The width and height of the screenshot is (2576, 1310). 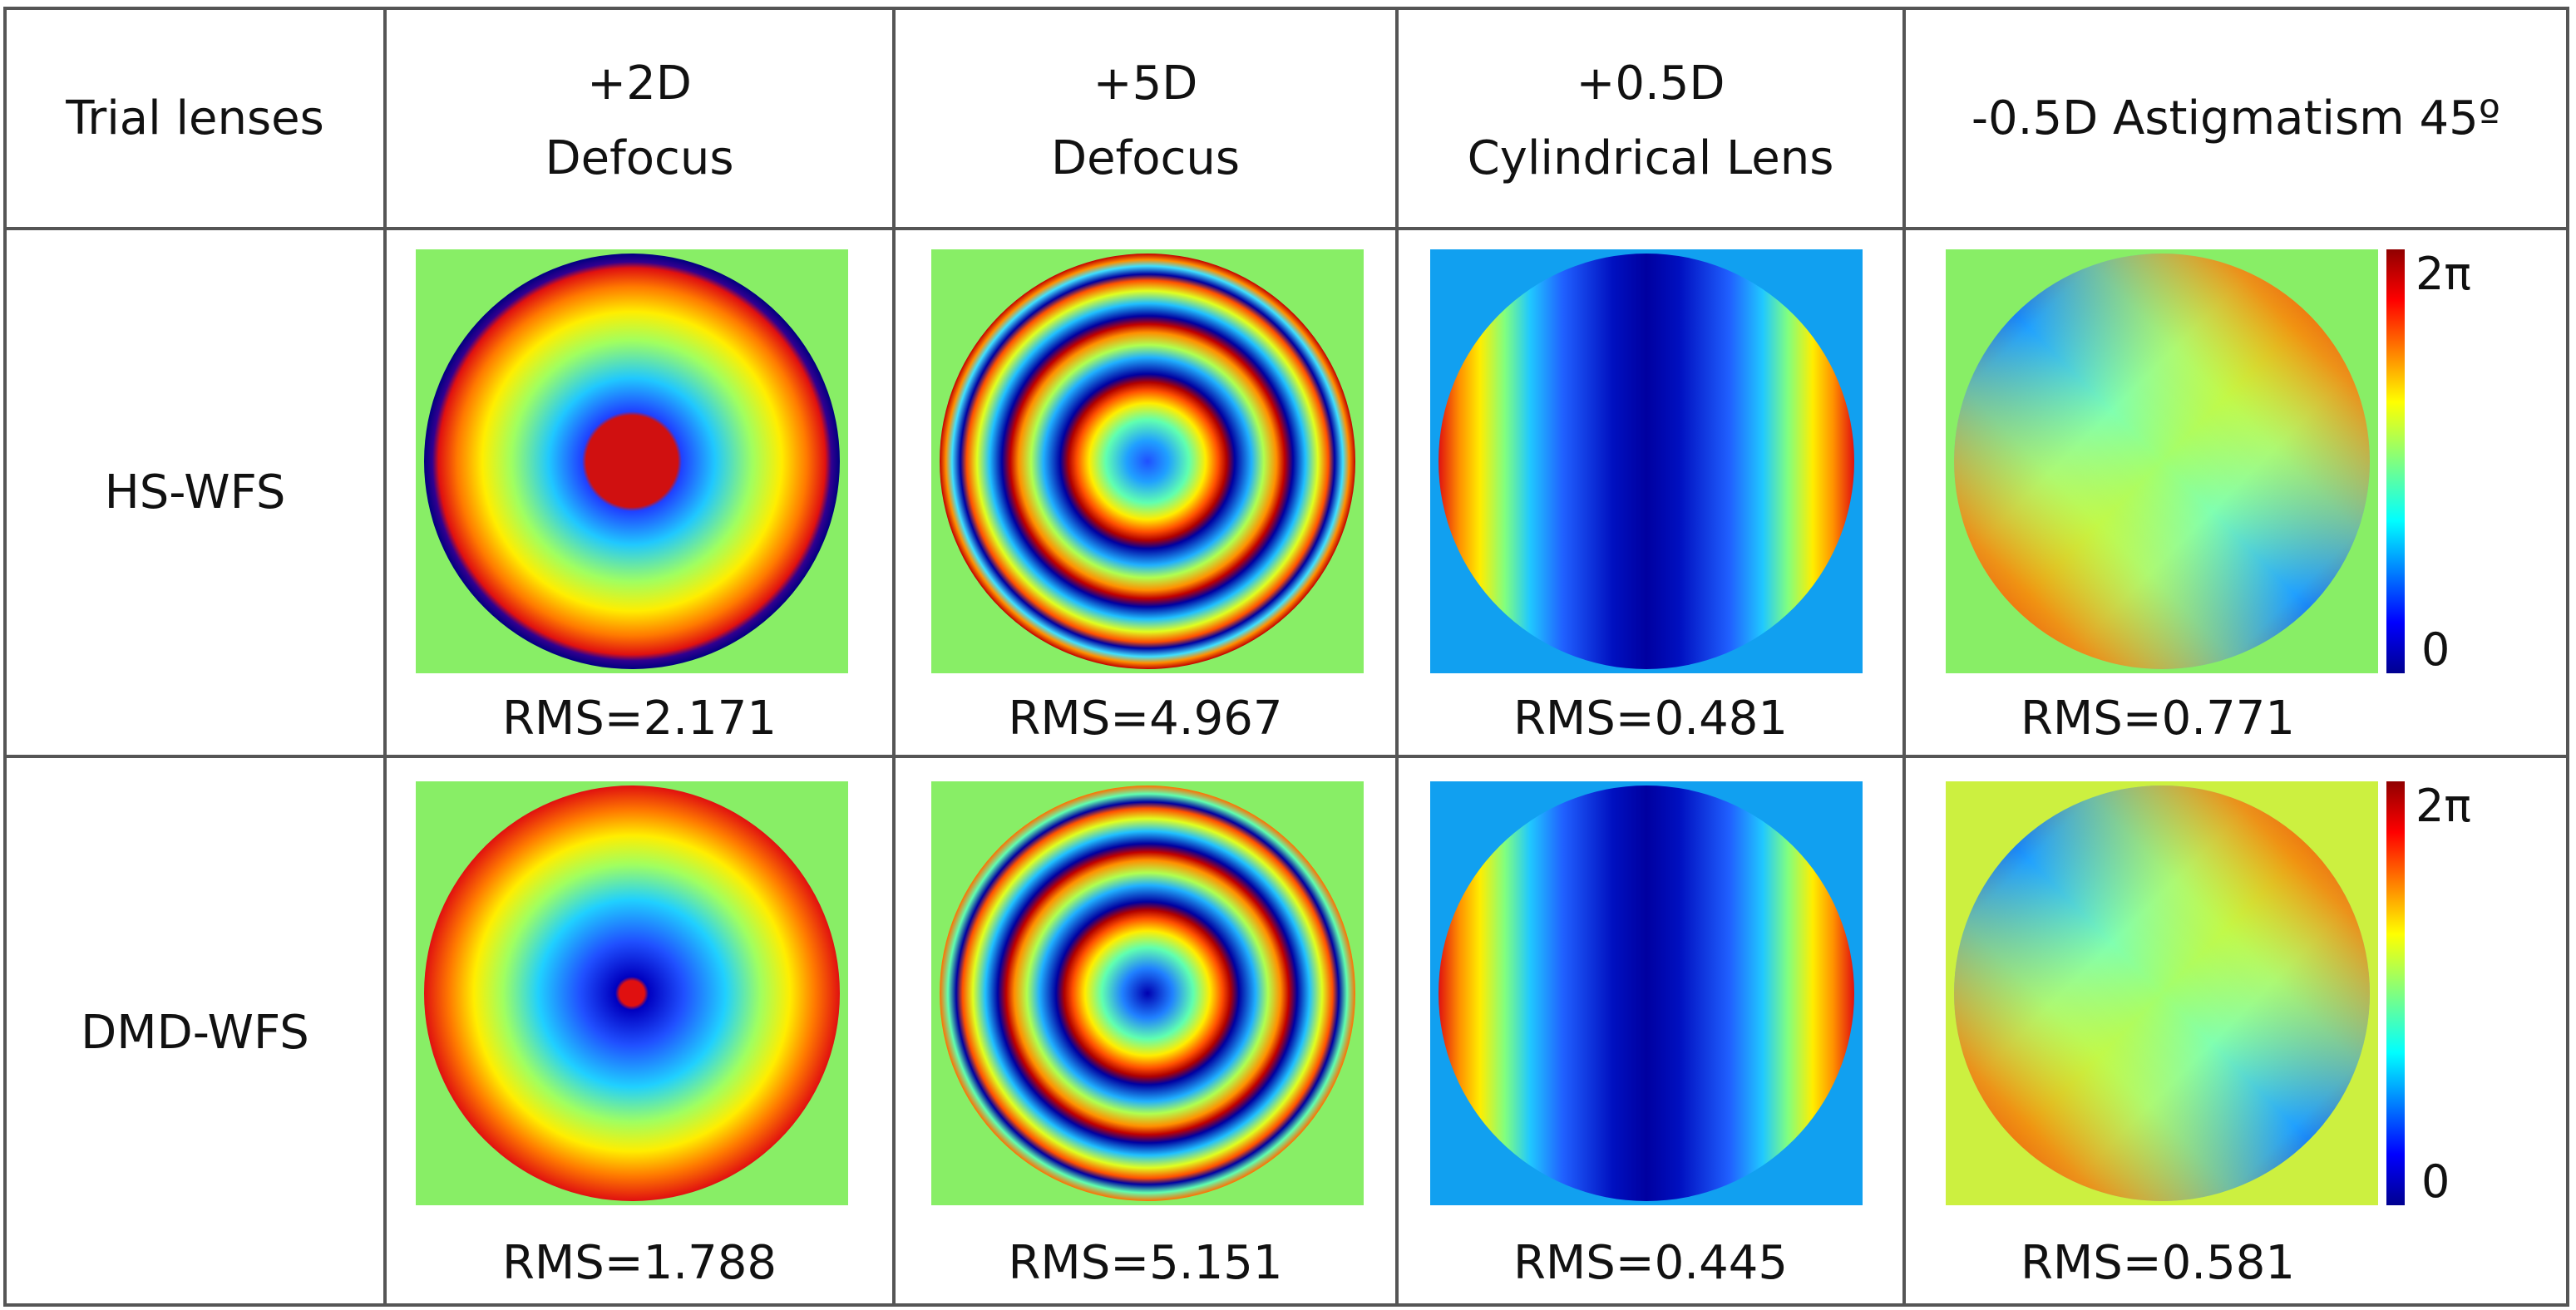 I want to click on colorbar-max-label-row1: 2π, so click(x=2443, y=274).